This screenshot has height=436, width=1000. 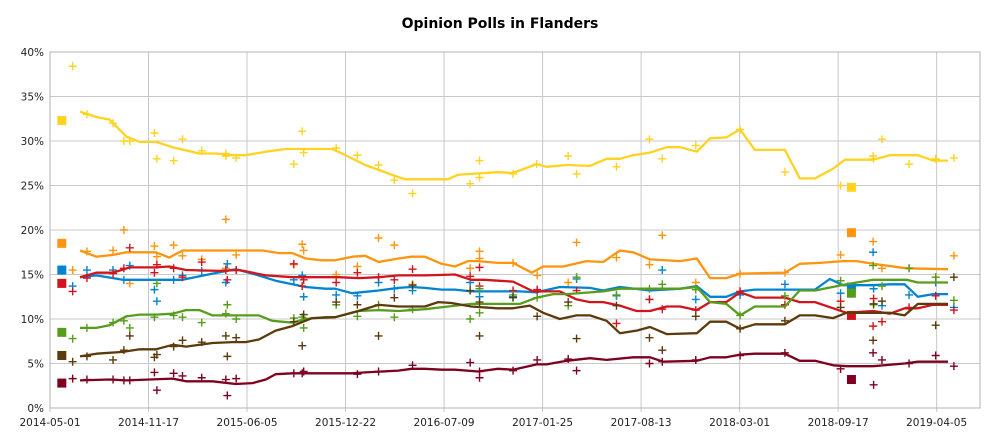 I want to click on y-tick-label: 0%, so click(x=35, y=409).